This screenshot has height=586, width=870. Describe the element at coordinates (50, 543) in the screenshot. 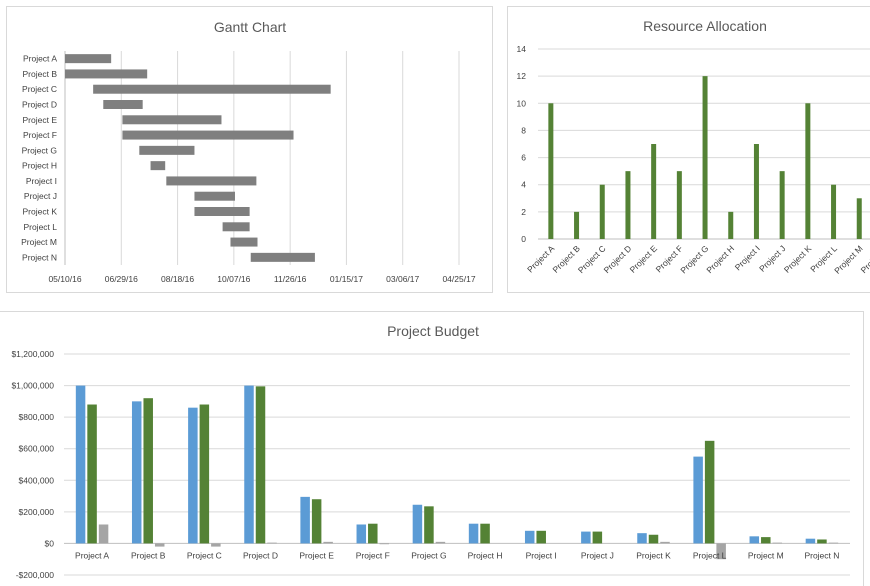

I see `y-tick-label: $0` at that location.